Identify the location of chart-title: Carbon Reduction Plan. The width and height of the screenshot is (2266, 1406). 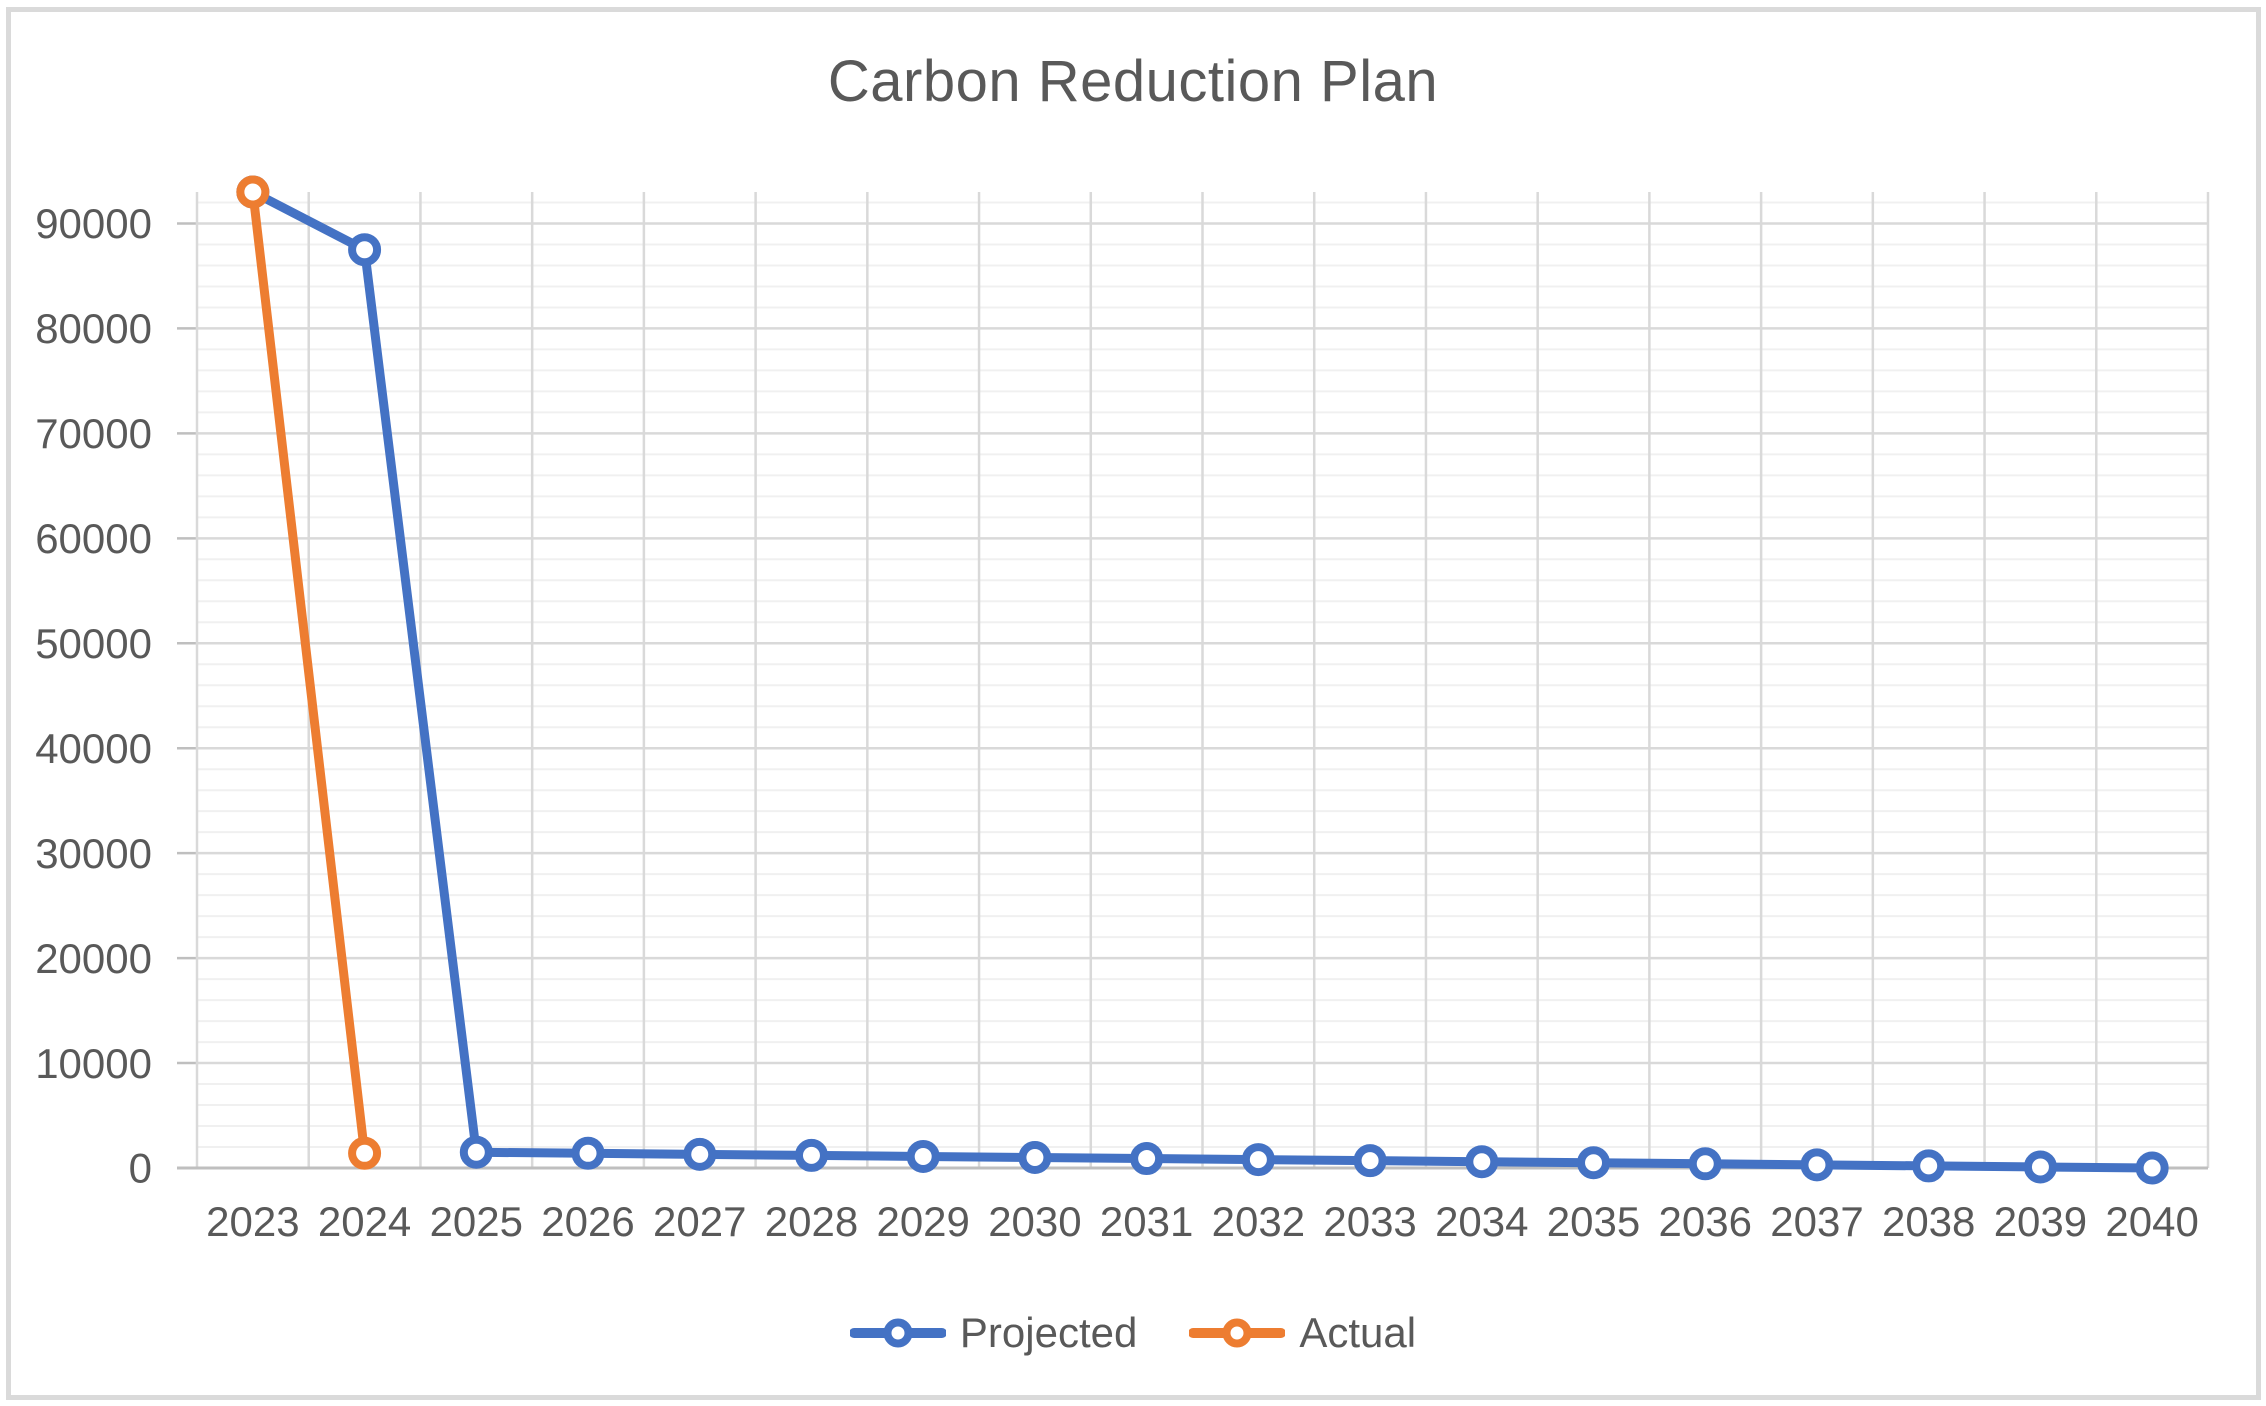
(1133, 81).